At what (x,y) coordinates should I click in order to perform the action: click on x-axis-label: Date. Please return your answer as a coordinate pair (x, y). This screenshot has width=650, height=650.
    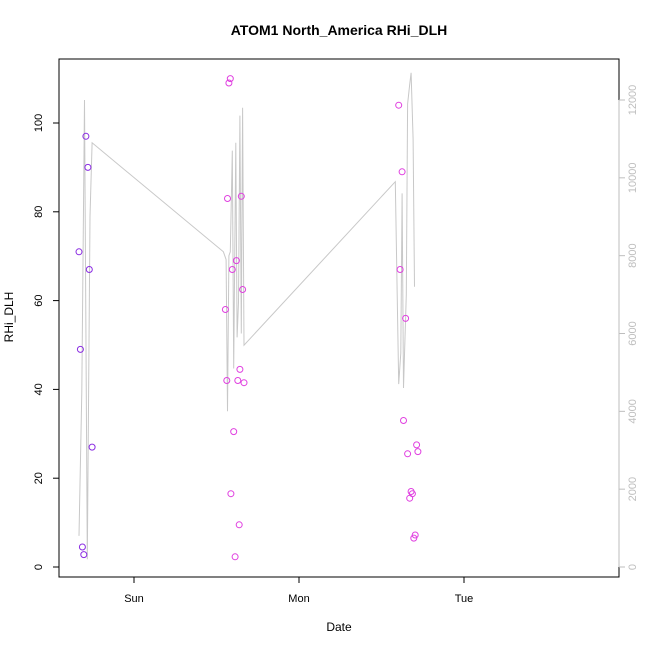
    Looking at the image, I should click on (339, 627).